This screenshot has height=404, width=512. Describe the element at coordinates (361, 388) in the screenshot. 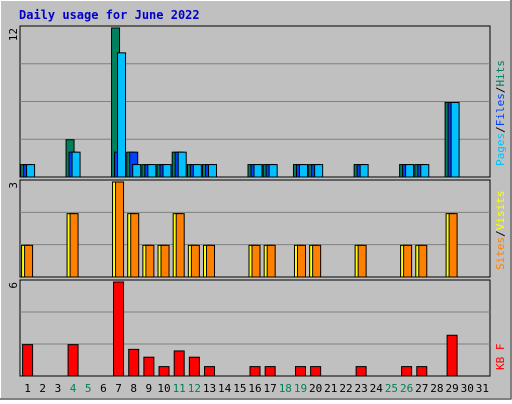

I see `x-tick-label-23: 23` at that location.